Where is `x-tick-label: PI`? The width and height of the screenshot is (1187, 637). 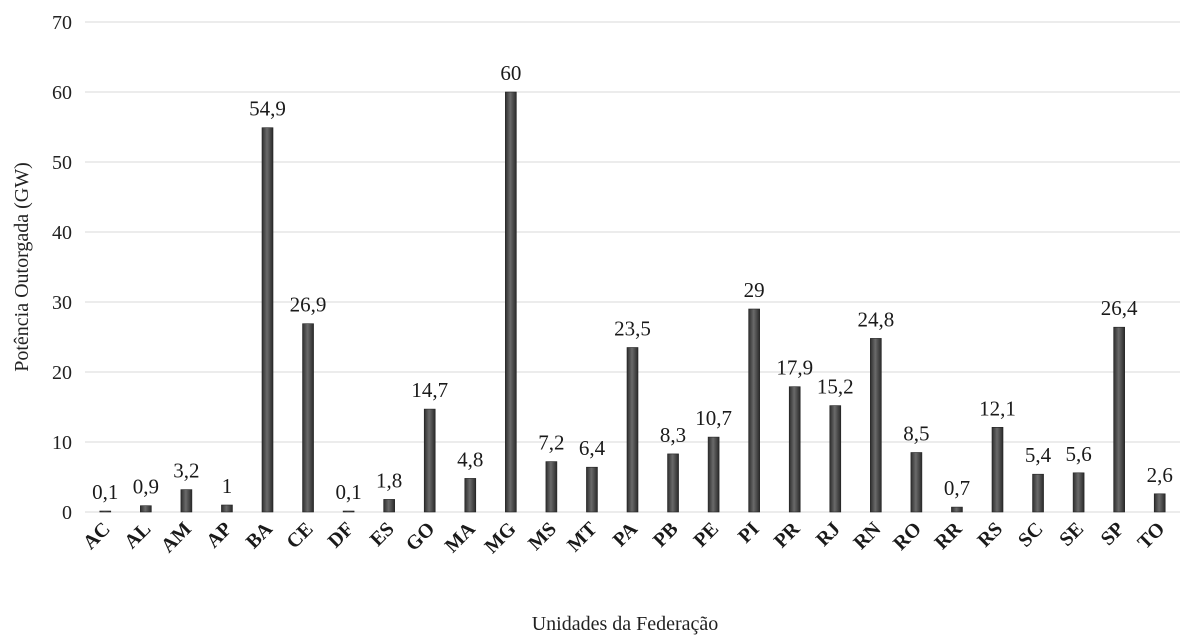 x-tick-label: PI is located at coordinates (749, 533).